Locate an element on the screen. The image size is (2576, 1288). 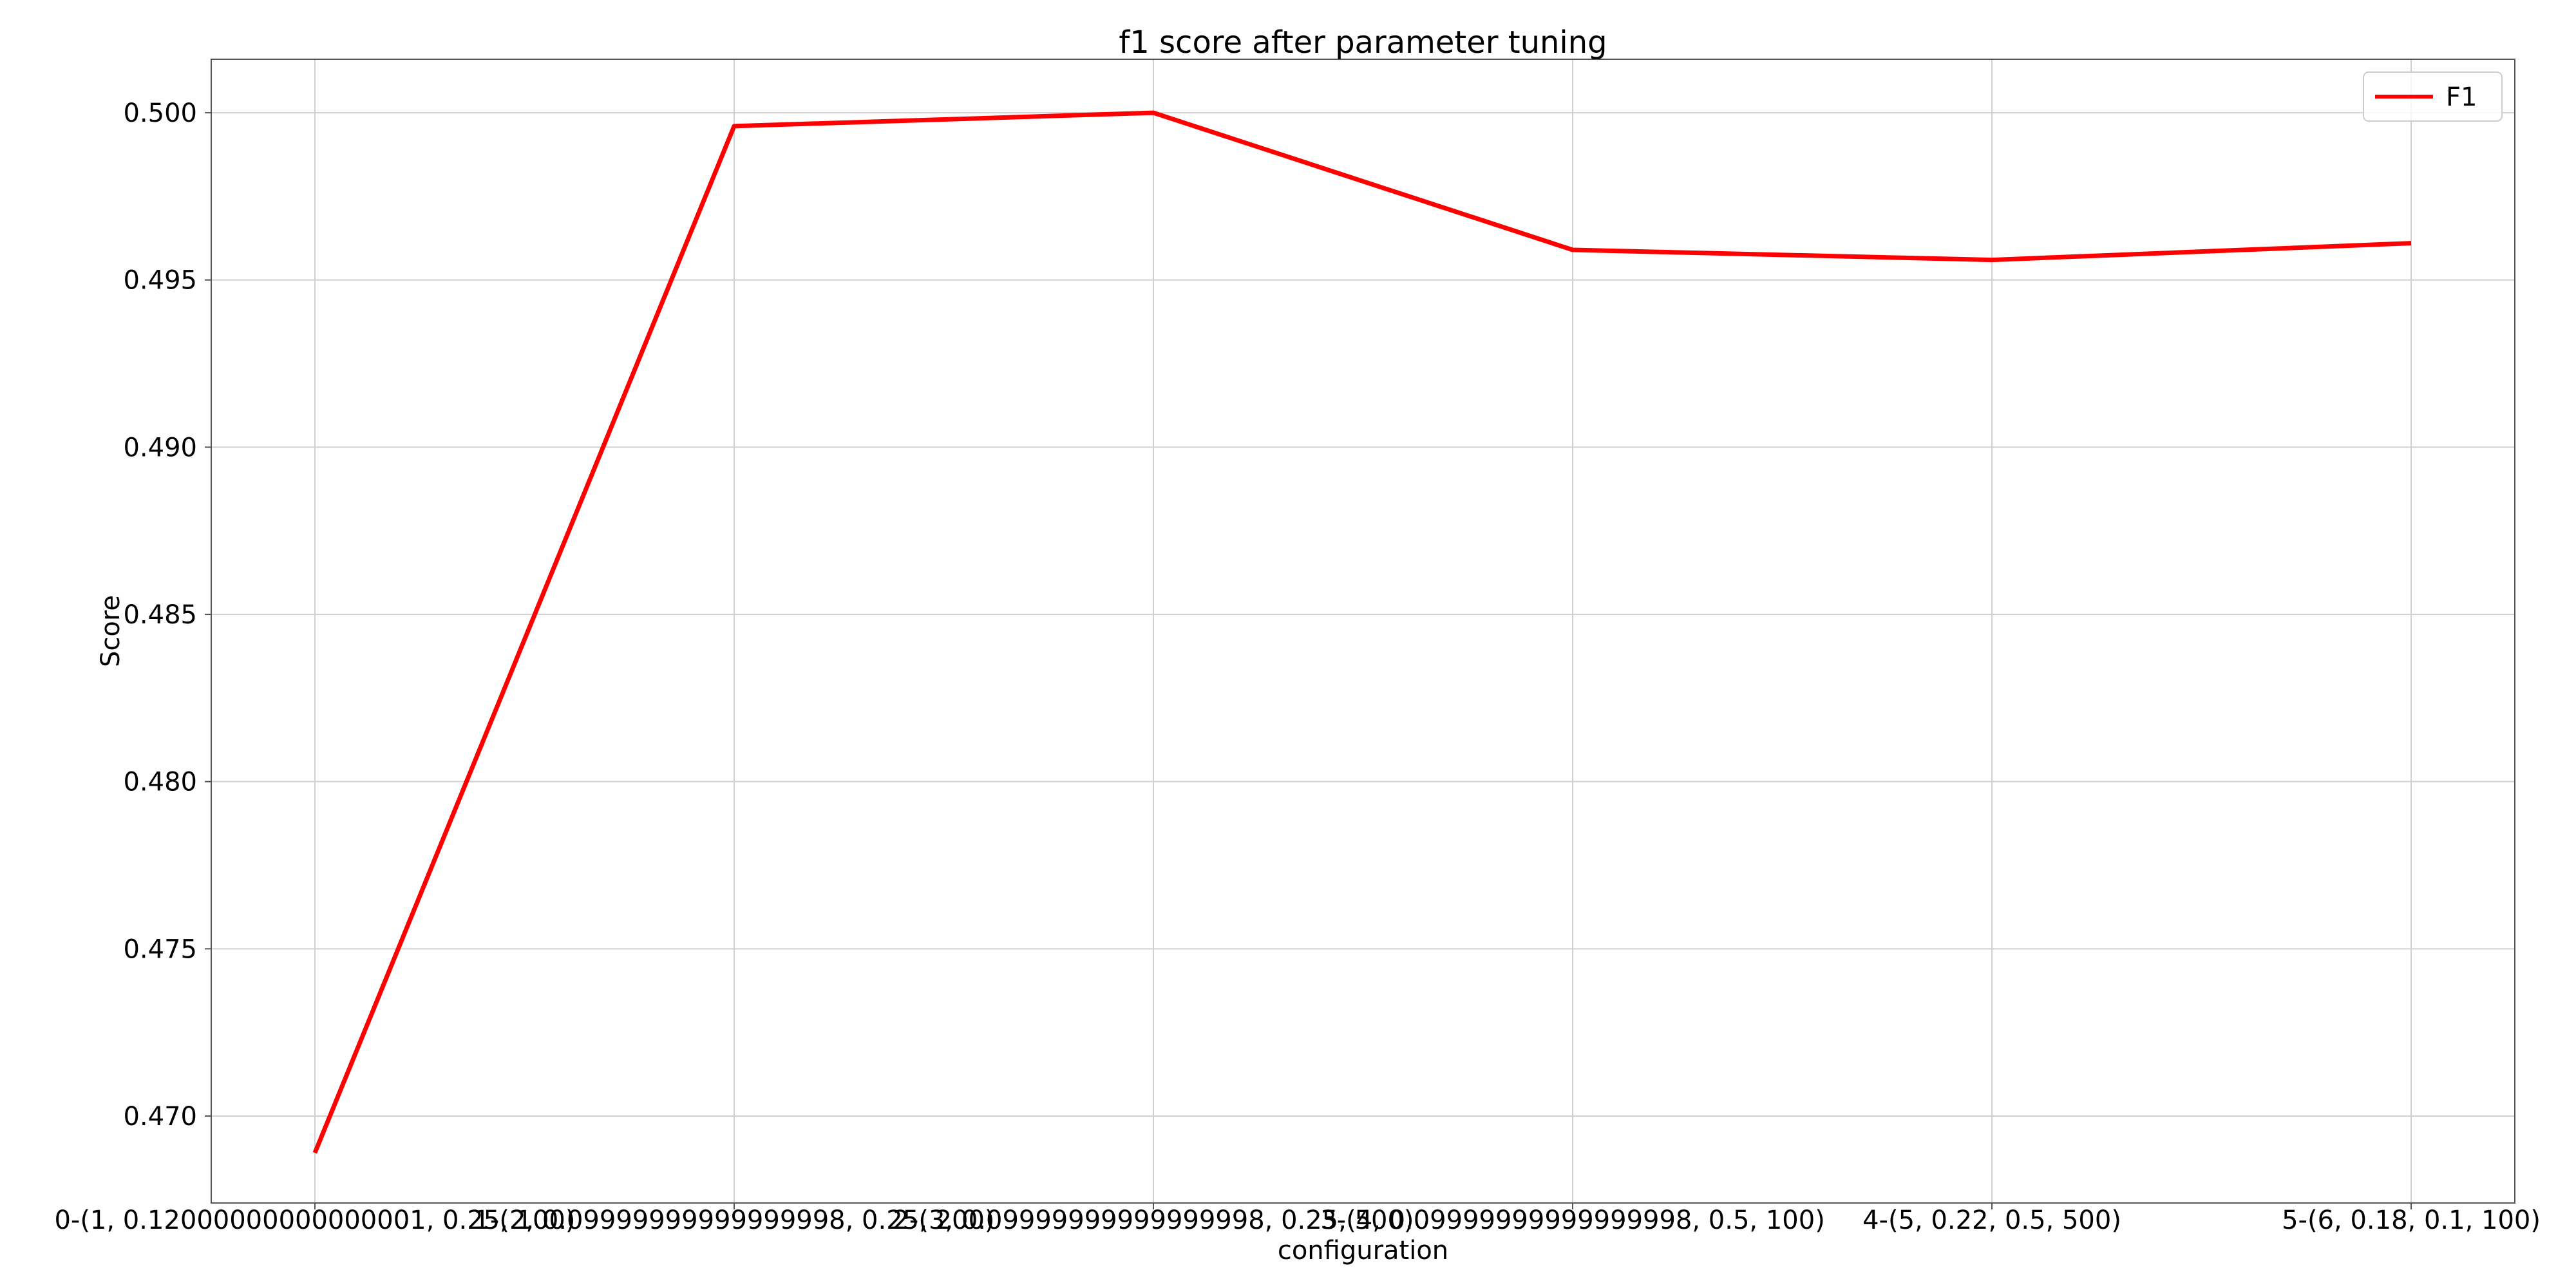
x-axis-label: configuration is located at coordinates (1363, 1251).